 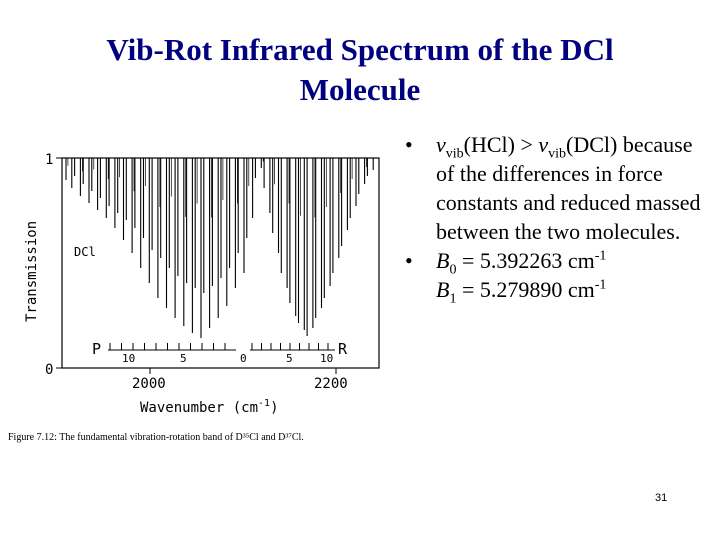 I want to click on y-axis-label: Transmission, so click(x=32, y=271).